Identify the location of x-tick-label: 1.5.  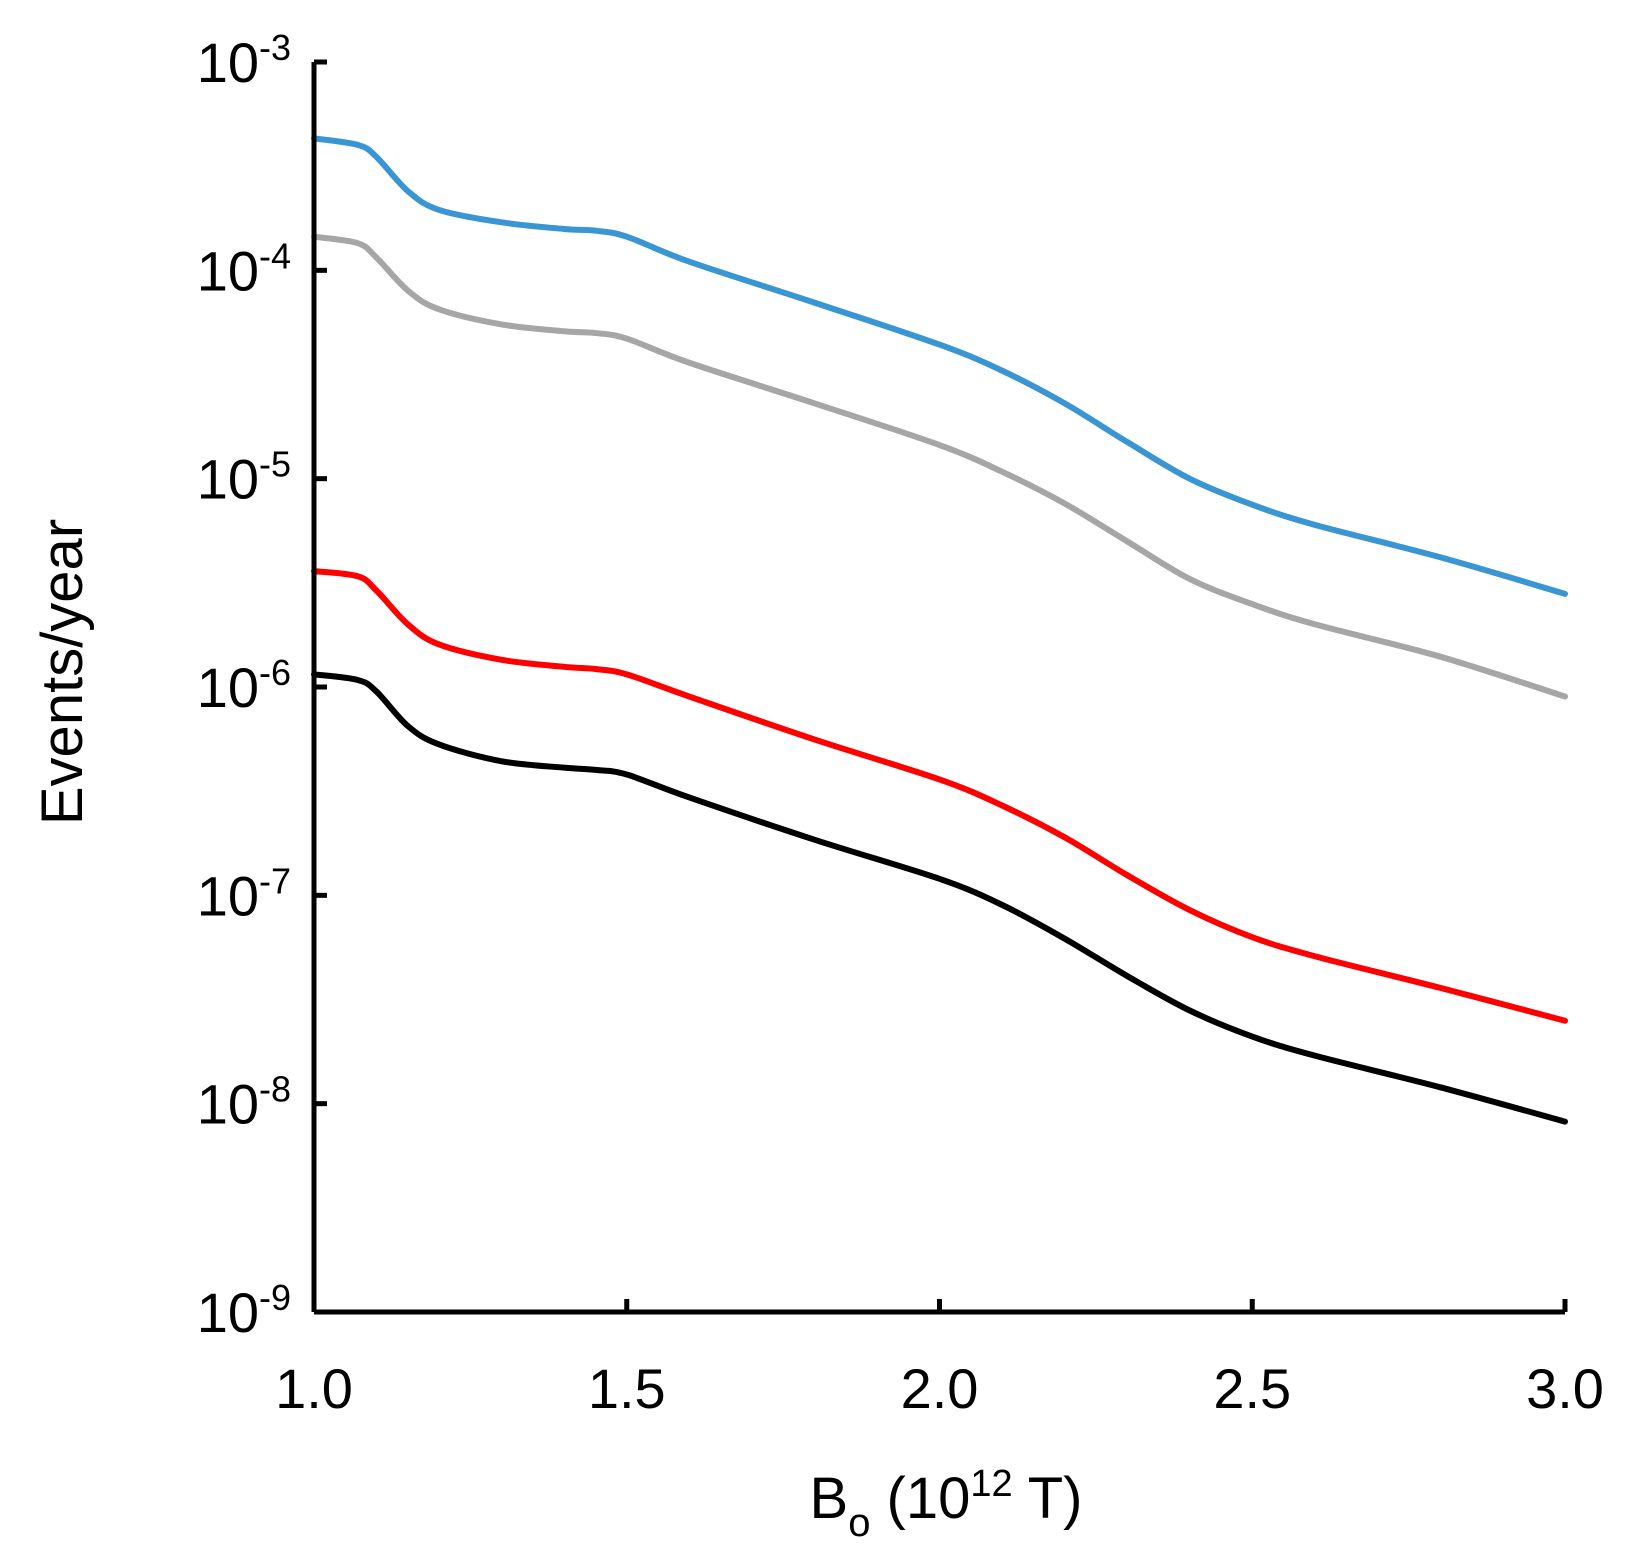
(627, 1388).